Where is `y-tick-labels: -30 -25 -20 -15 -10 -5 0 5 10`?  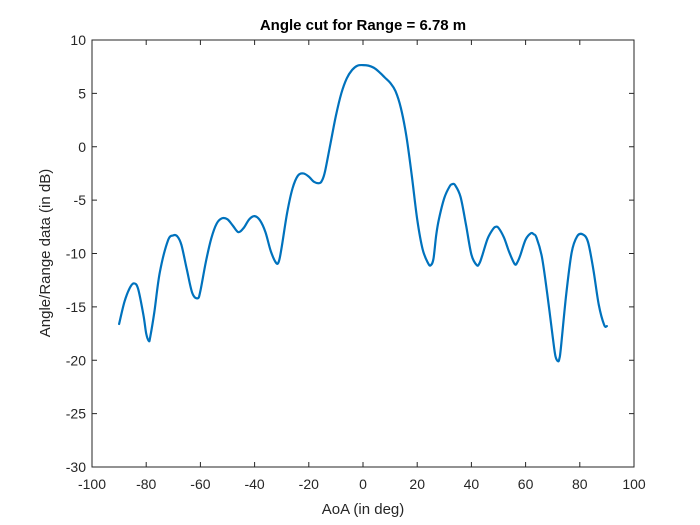
y-tick-labels: -30 -25 -20 -15 -10 -5 0 5 10 is located at coordinates (76, 253).